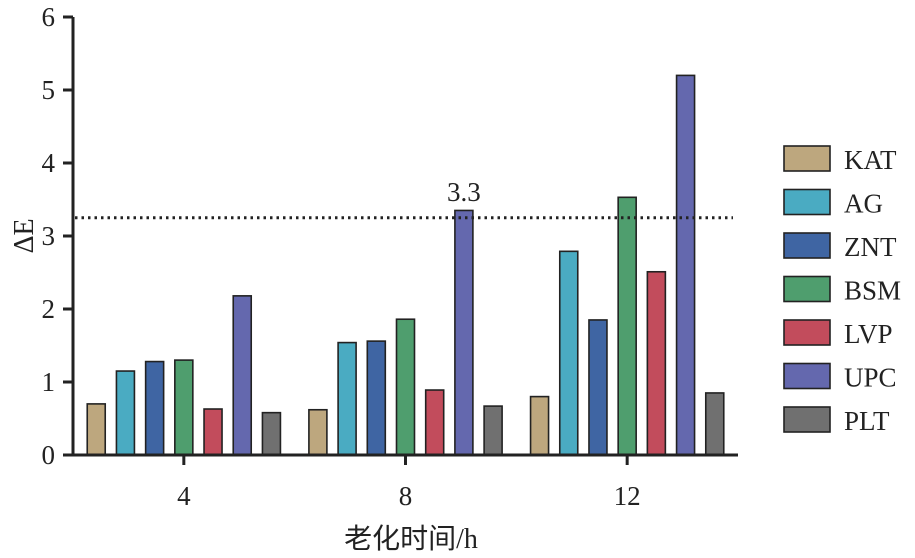 The height and width of the screenshot is (558, 915). What do you see at coordinates (49, 455) in the screenshot?
I see `y-tick-label: 0` at bounding box center [49, 455].